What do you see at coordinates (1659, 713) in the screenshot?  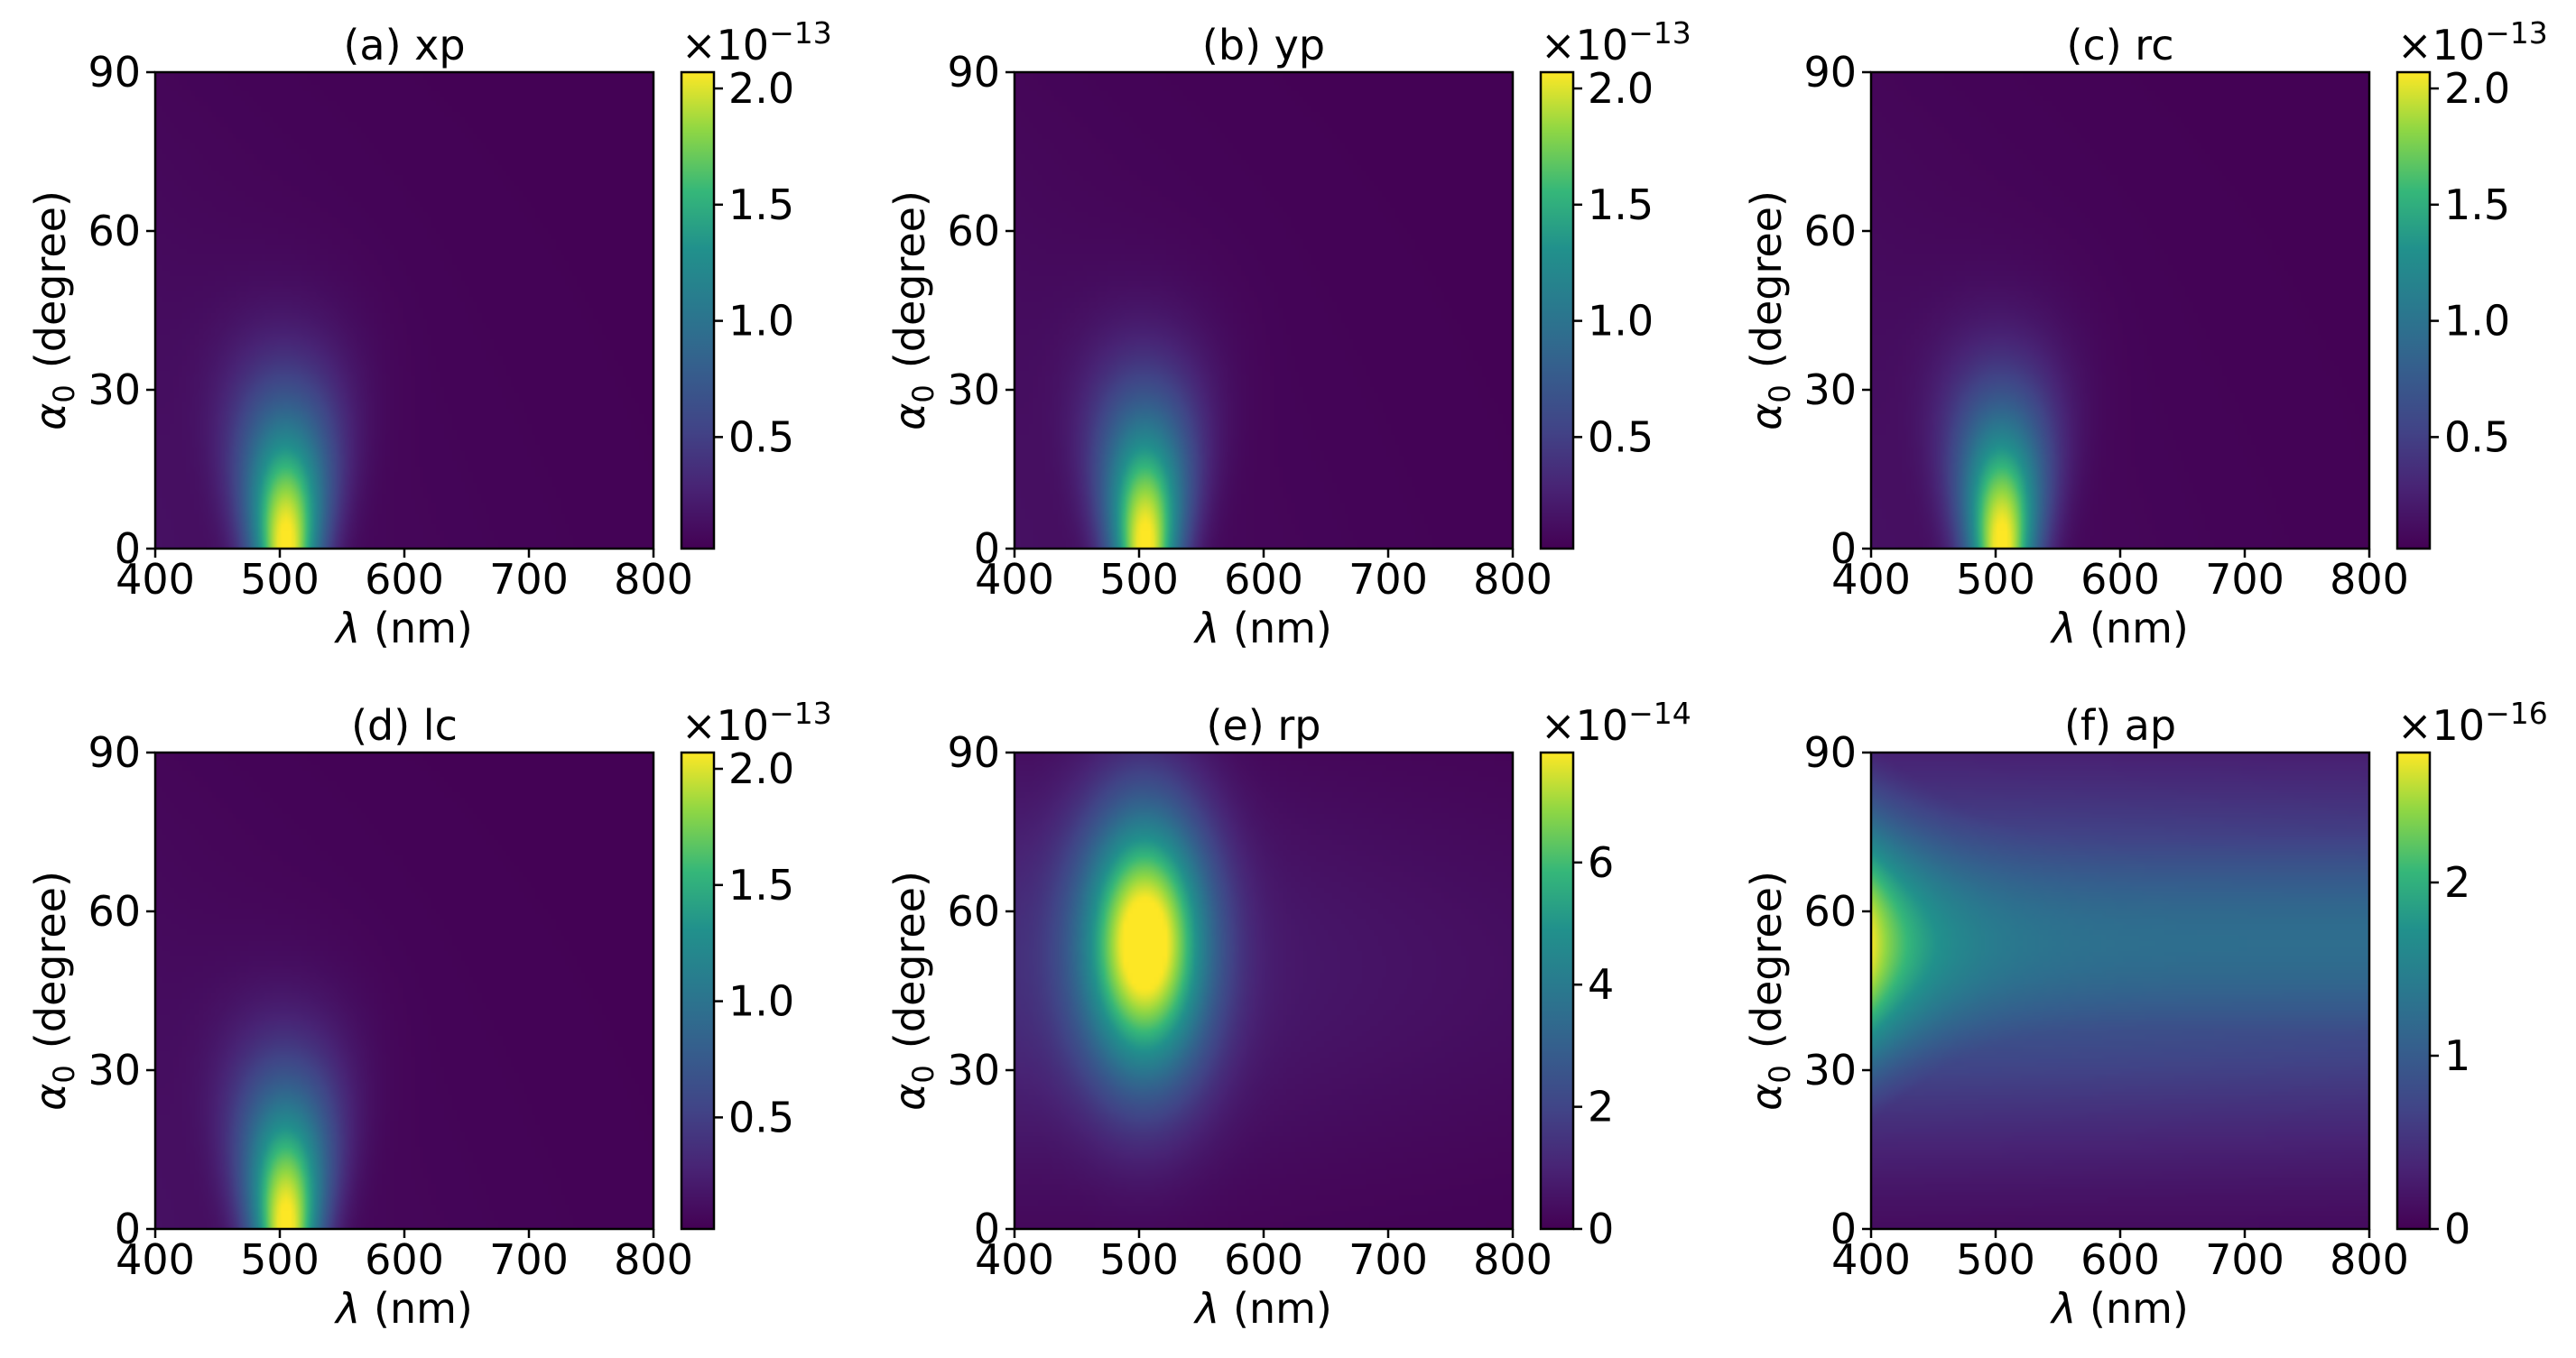 I see `colorbar-multiplier-exponent: −14` at bounding box center [1659, 713].